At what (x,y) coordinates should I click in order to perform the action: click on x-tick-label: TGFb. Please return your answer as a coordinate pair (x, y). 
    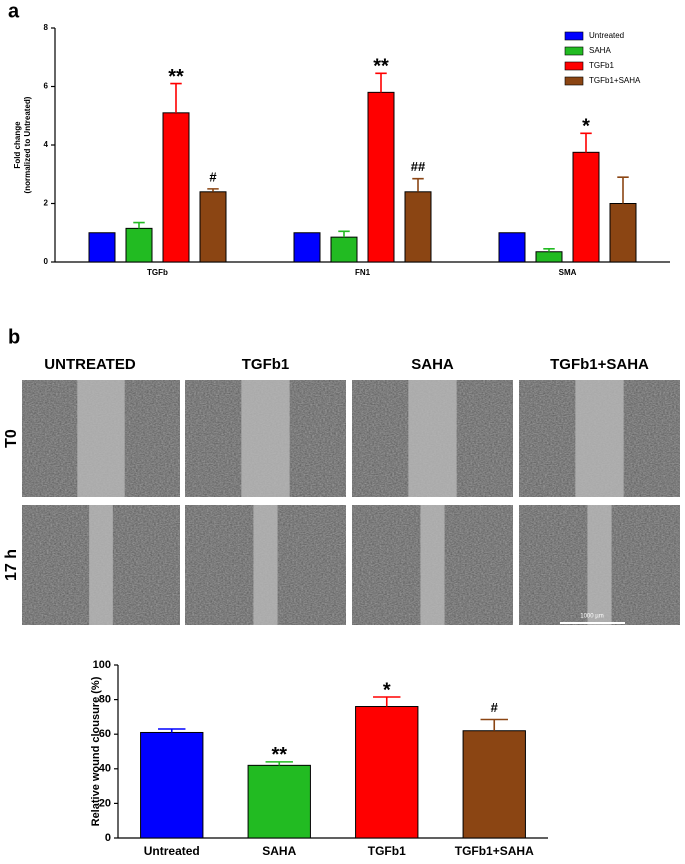
    Looking at the image, I should click on (157, 272).